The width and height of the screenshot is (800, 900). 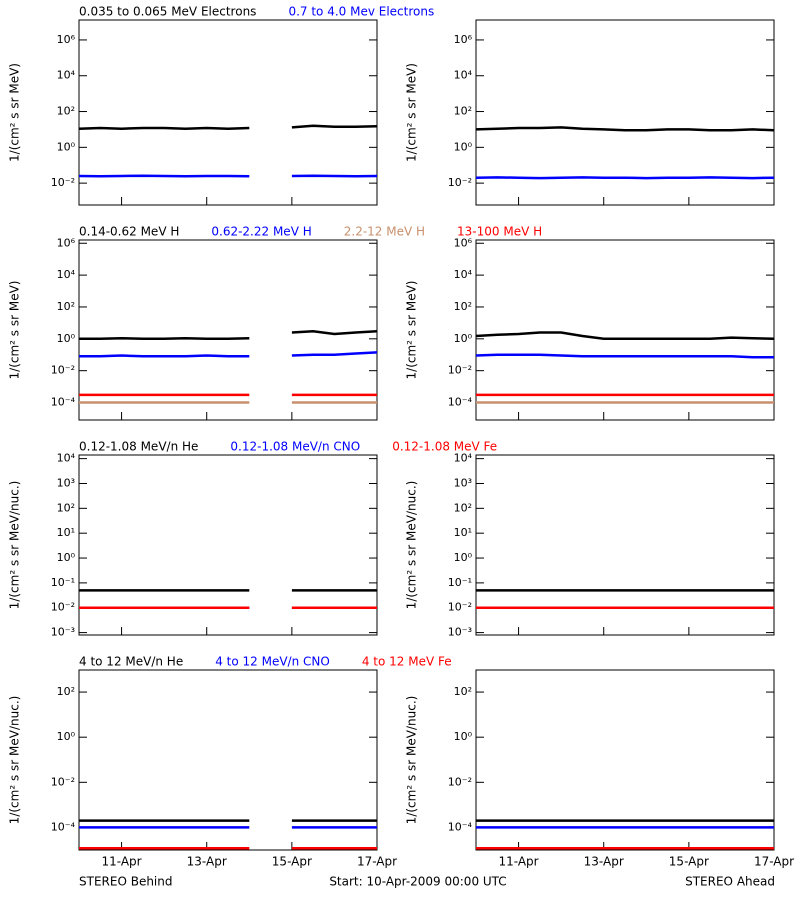 I want to click on legend-entry: 4 to 12 MeV/n CNO, so click(x=272, y=662).